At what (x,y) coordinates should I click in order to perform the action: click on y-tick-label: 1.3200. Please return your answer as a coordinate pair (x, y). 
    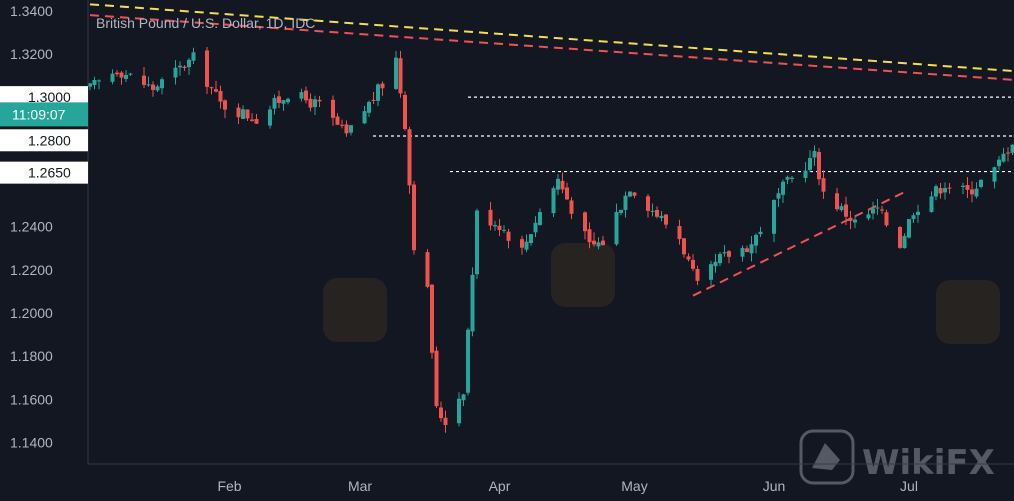
    Looking at the image, I should click on (31, 54).